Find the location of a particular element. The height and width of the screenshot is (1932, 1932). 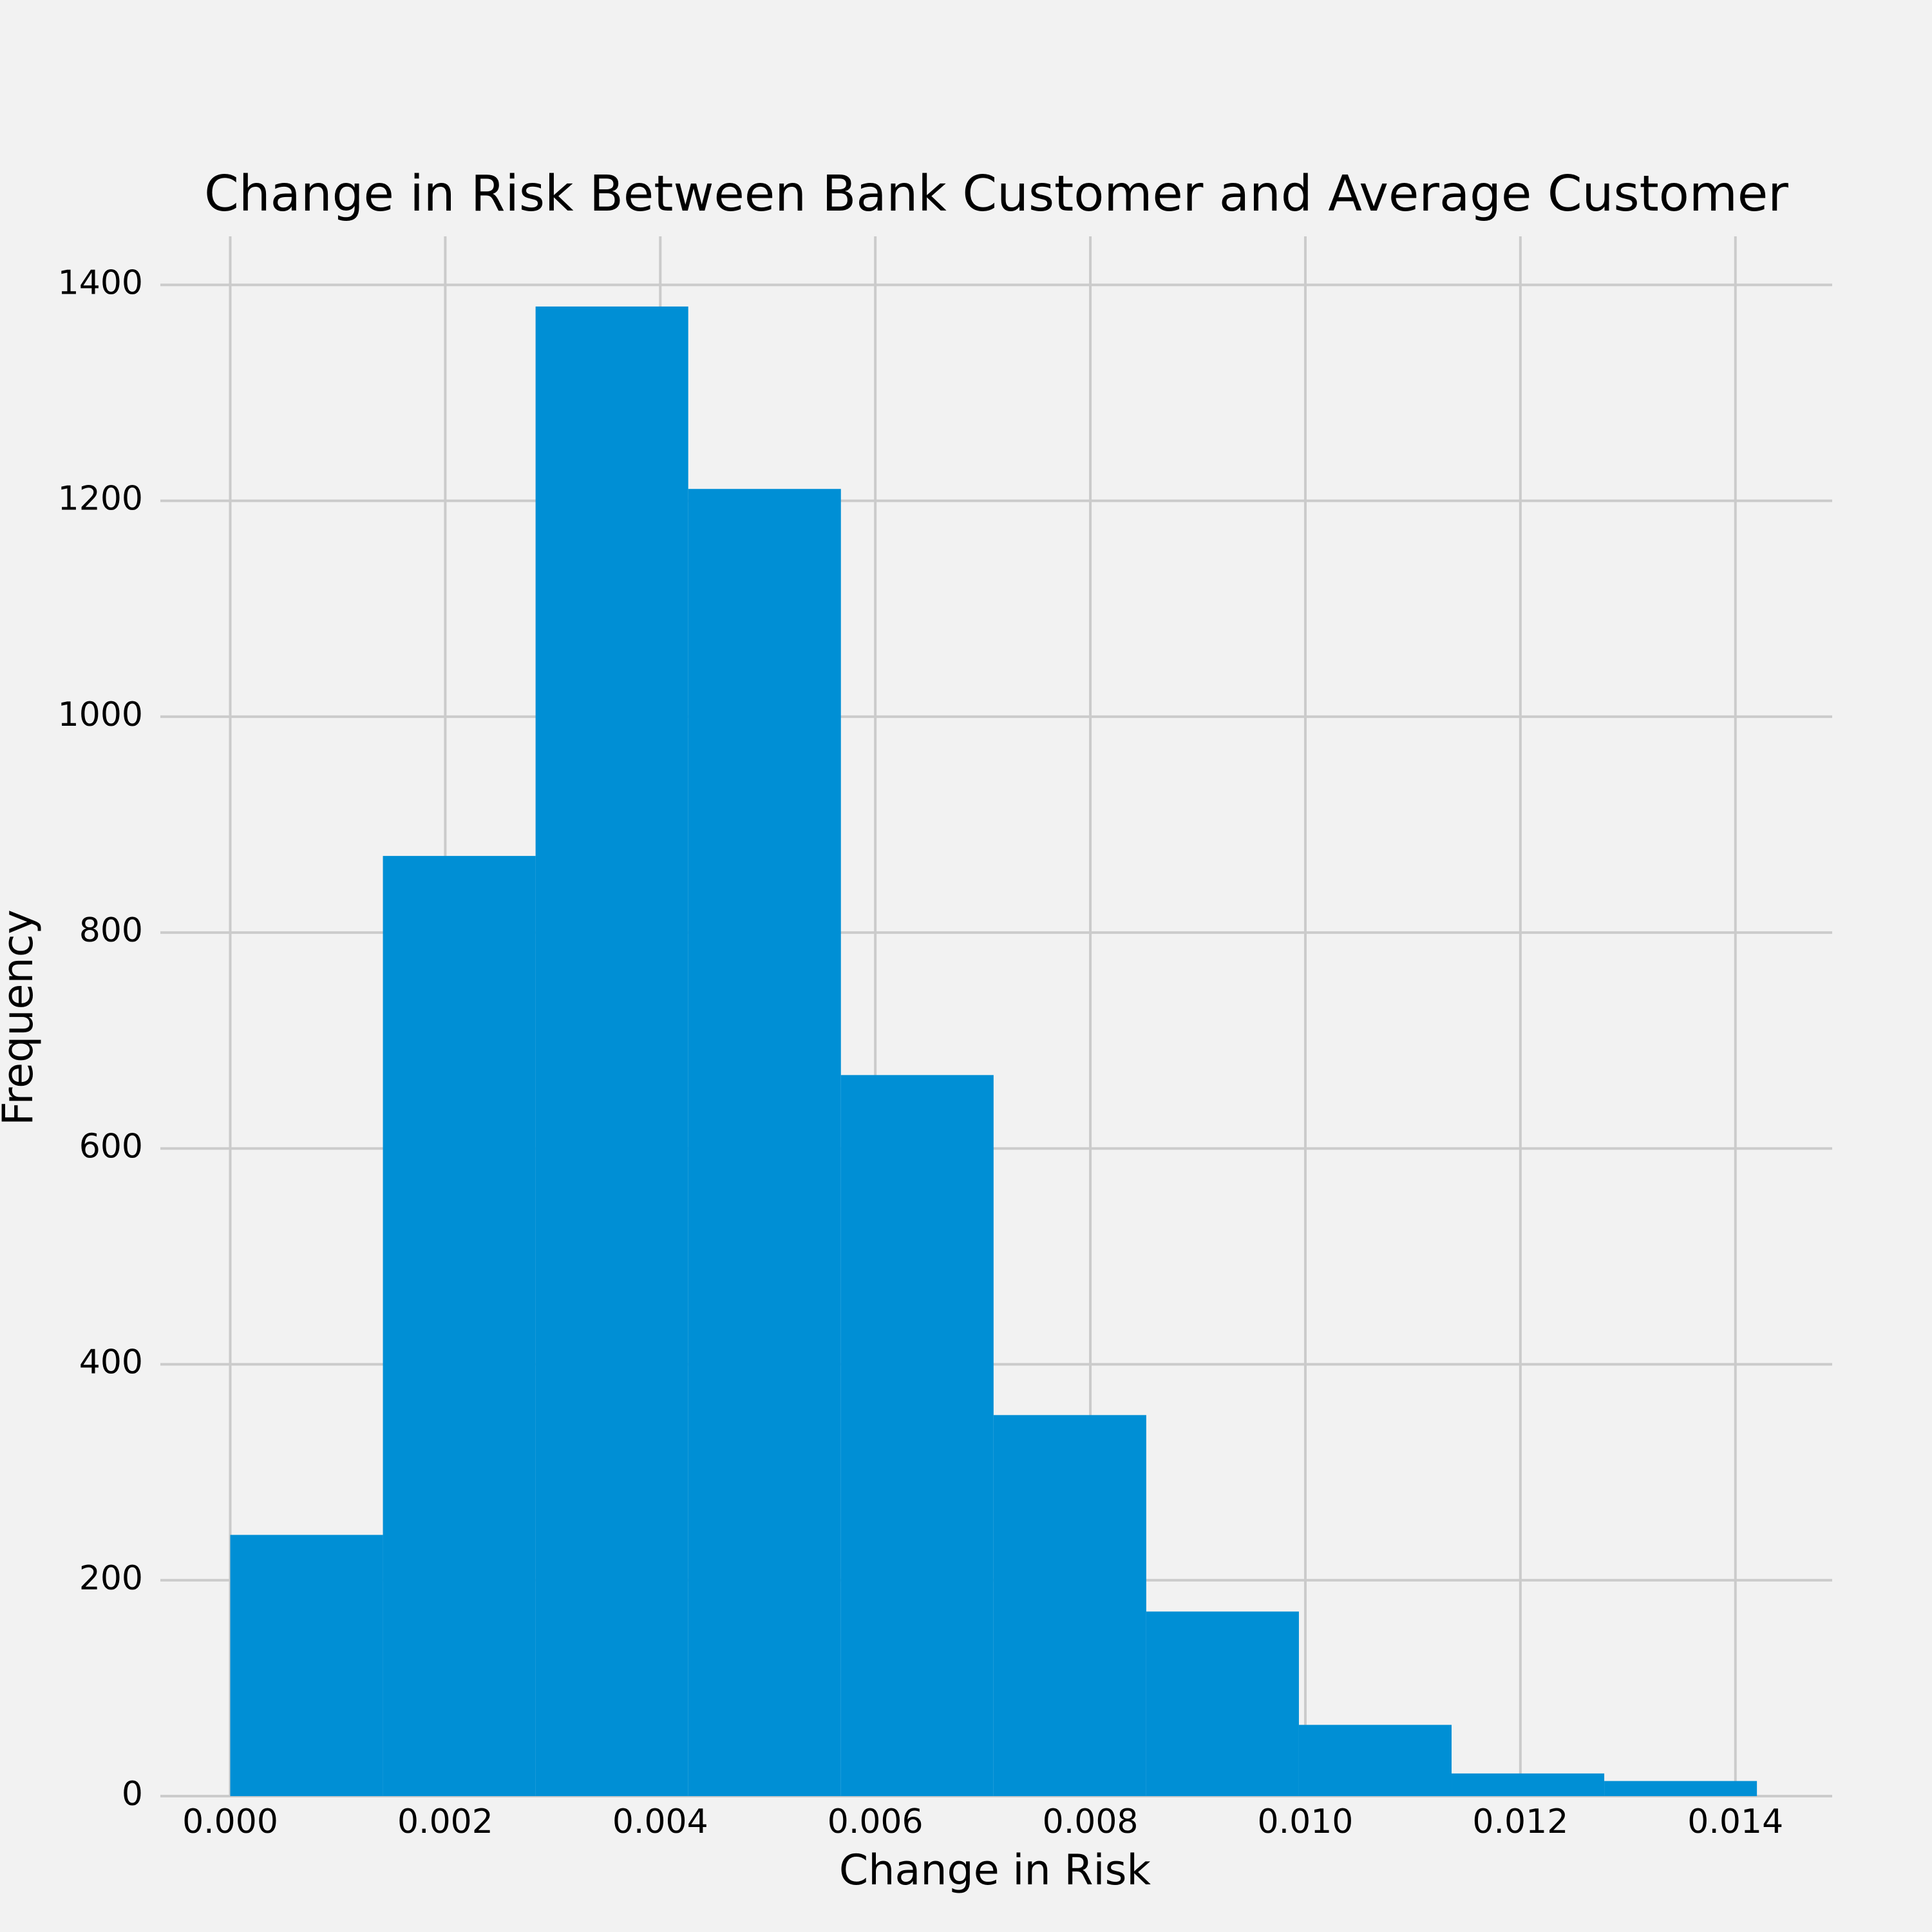

y-tick-label: 1200 is located at coordinates (100, 499).